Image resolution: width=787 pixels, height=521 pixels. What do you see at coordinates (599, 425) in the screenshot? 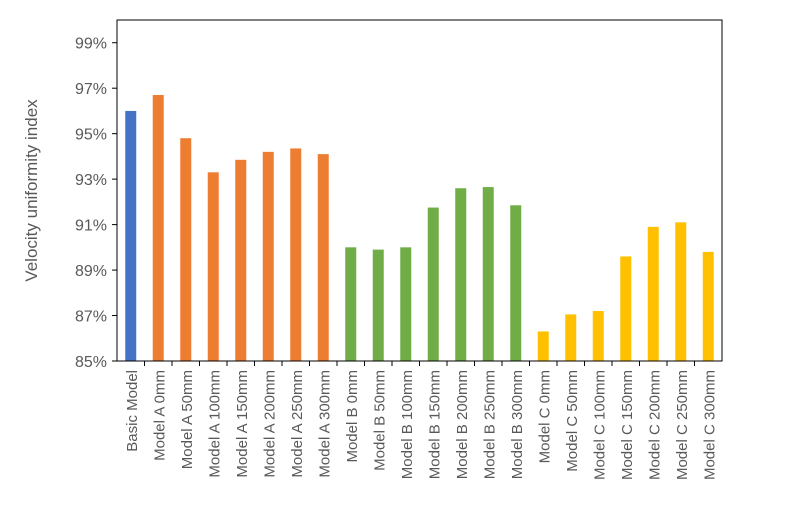
I see `x-tick-label: Model C 100mm` at bounding box center [599, 425].